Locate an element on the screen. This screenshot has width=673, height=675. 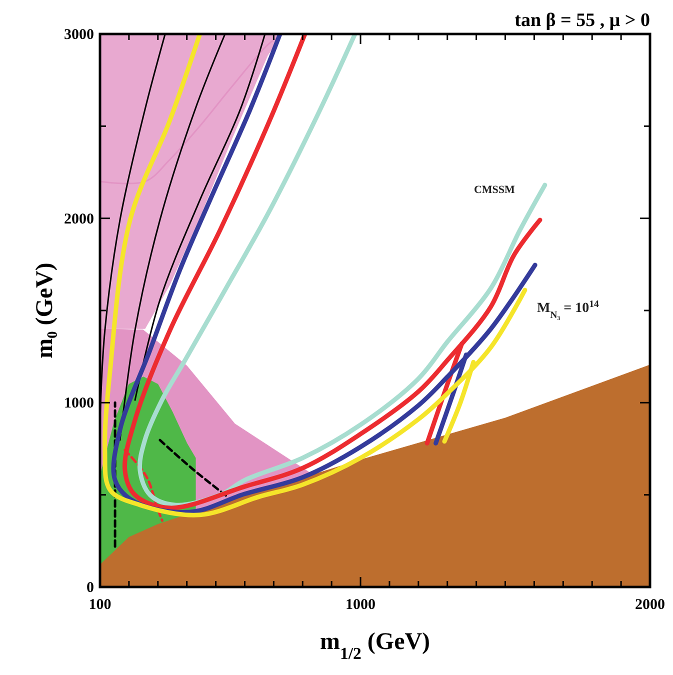
y-tick-label: 2000 is located at coordinates (79, 219).